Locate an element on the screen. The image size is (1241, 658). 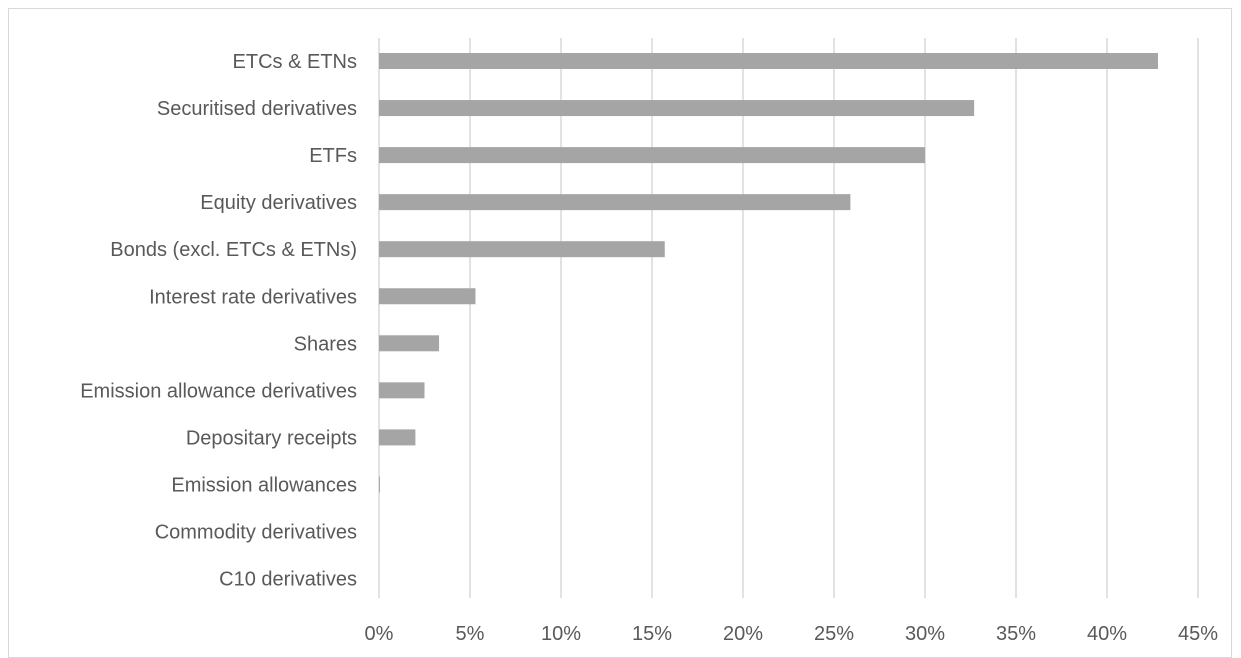
category-label: Emission allowances is located at coordinates (264, 485).